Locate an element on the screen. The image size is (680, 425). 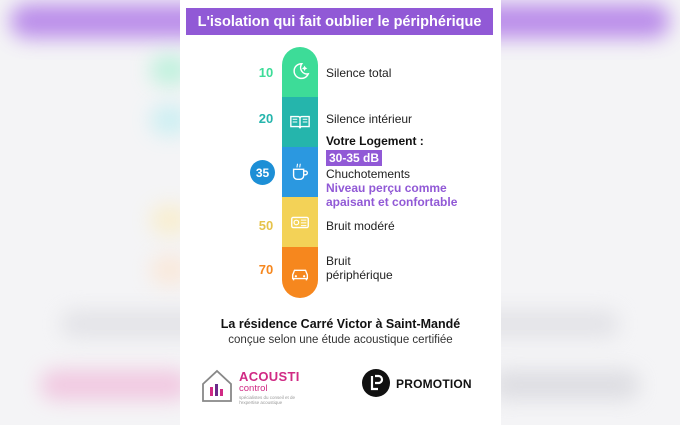
tea-cup-icon is located at coordinates (300, 172).